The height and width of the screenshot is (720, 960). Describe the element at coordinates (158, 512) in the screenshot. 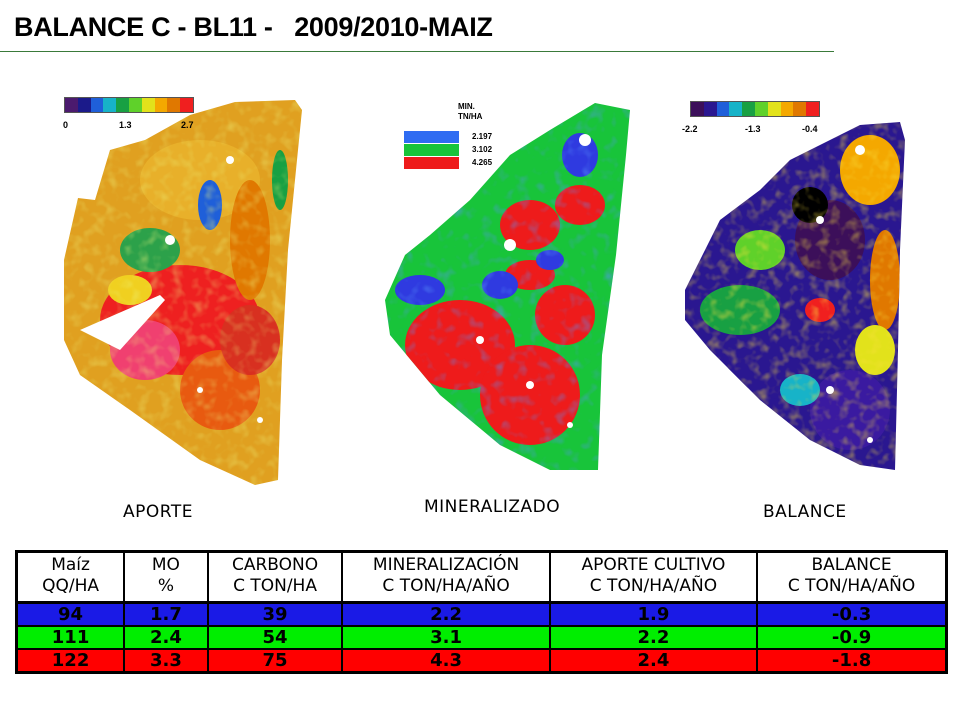

I see `aporte-label: APORTE` at that location.